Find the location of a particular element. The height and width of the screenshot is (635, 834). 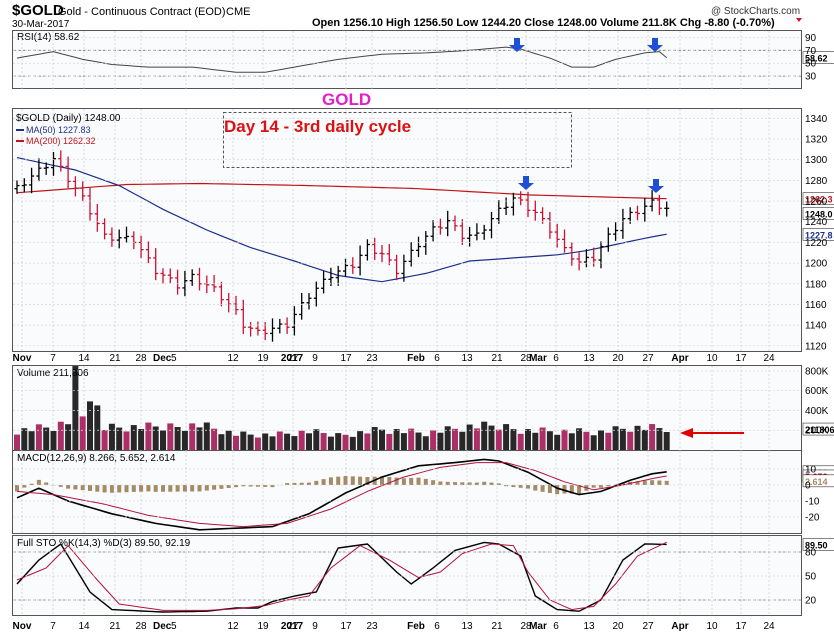

legend-ma50: MA(50) 1227.83 is located at coordinates (58, 130).